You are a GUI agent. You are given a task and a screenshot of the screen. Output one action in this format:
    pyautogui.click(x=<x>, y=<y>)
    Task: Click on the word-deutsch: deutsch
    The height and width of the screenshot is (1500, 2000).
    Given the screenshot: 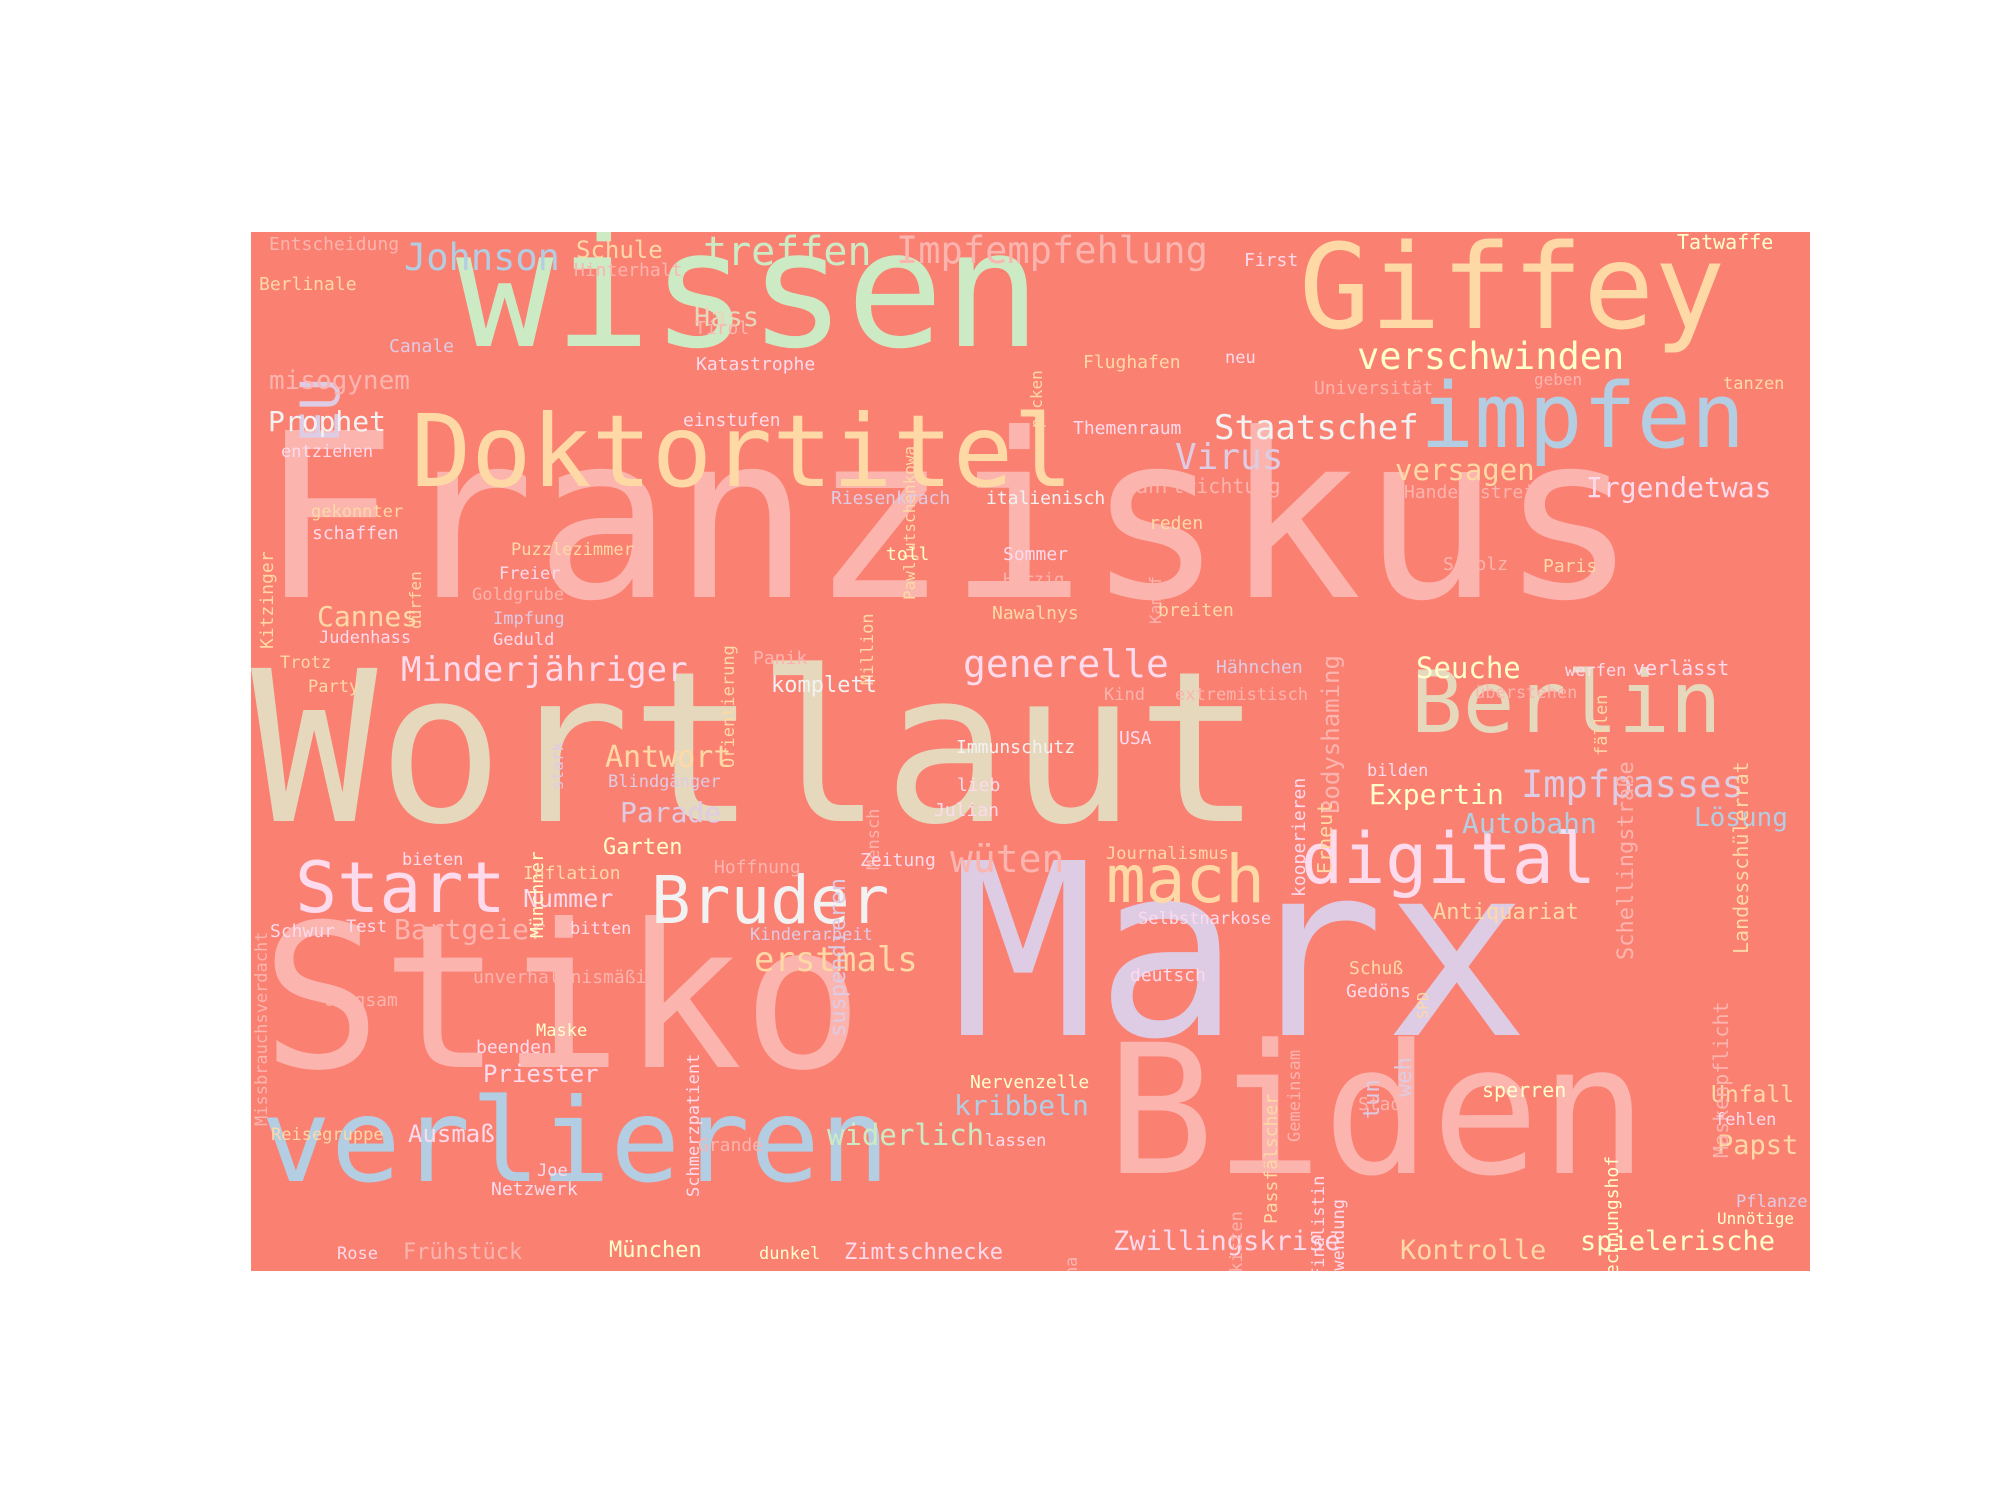 What is the action you would take?
    pyautogui.click(x=1168, y=975)
    